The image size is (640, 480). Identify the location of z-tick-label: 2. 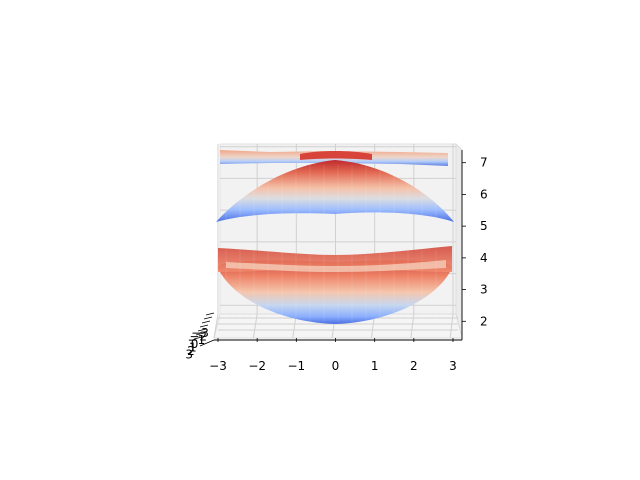
(484, 321).